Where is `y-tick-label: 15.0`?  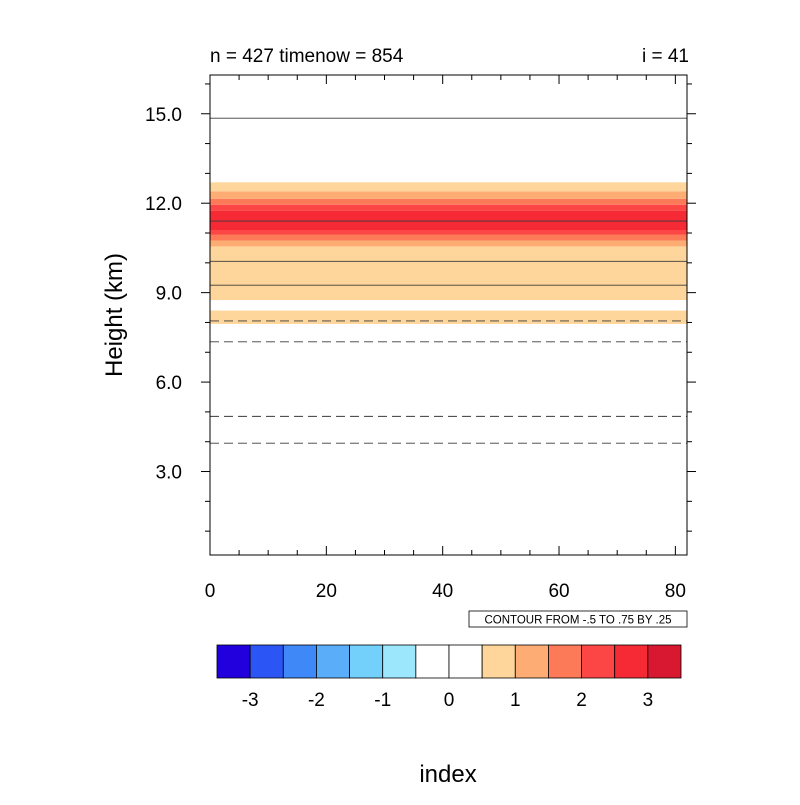 y-tick-label: 15.0 is located at coordinates (163, 115).